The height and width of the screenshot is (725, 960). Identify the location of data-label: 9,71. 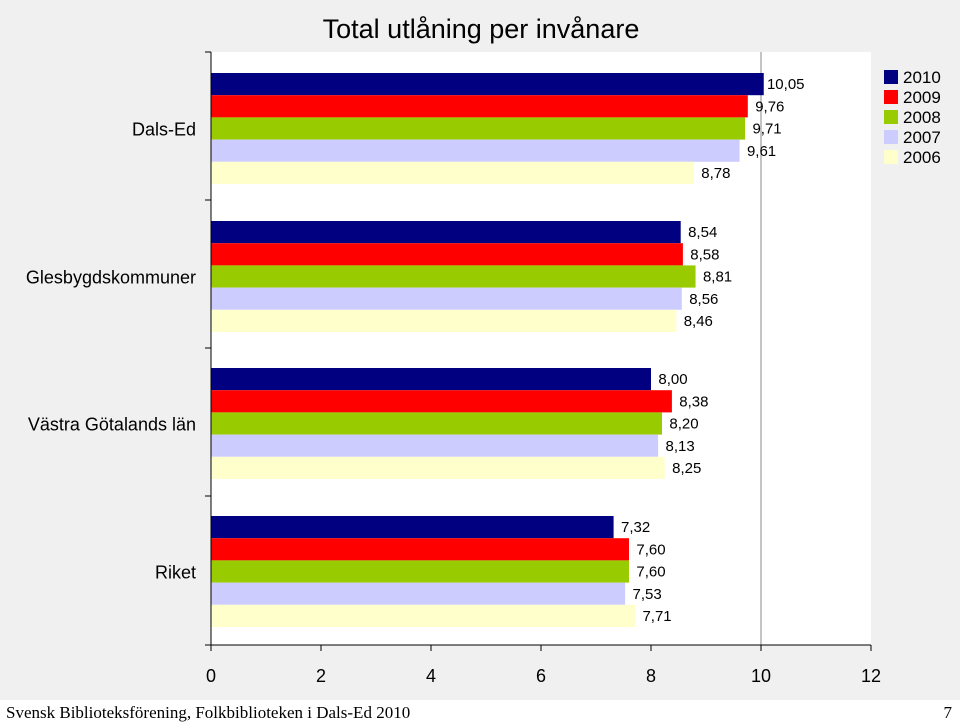
(766, 129).